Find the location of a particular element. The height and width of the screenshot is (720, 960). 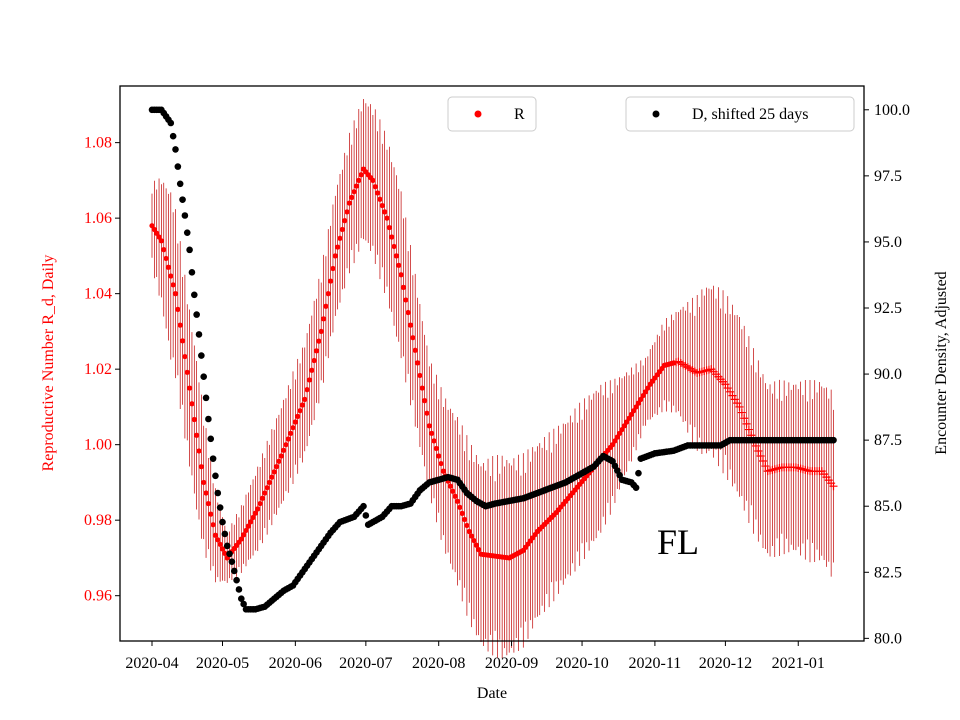

y-left-tick-label: 0.98 is located at coordinates (98, 520).